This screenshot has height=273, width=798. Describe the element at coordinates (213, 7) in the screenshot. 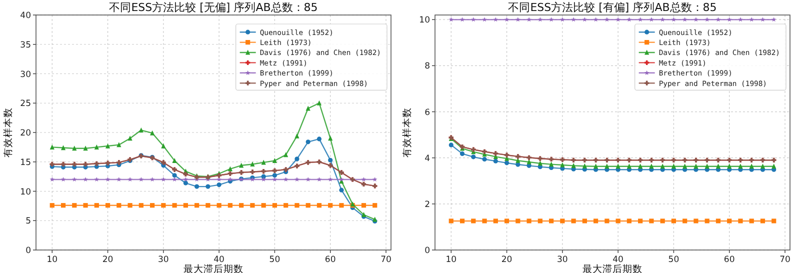

I see `chart-title: 不同ESS方法比较 [无偏] 序列AB总数：85` at that location.